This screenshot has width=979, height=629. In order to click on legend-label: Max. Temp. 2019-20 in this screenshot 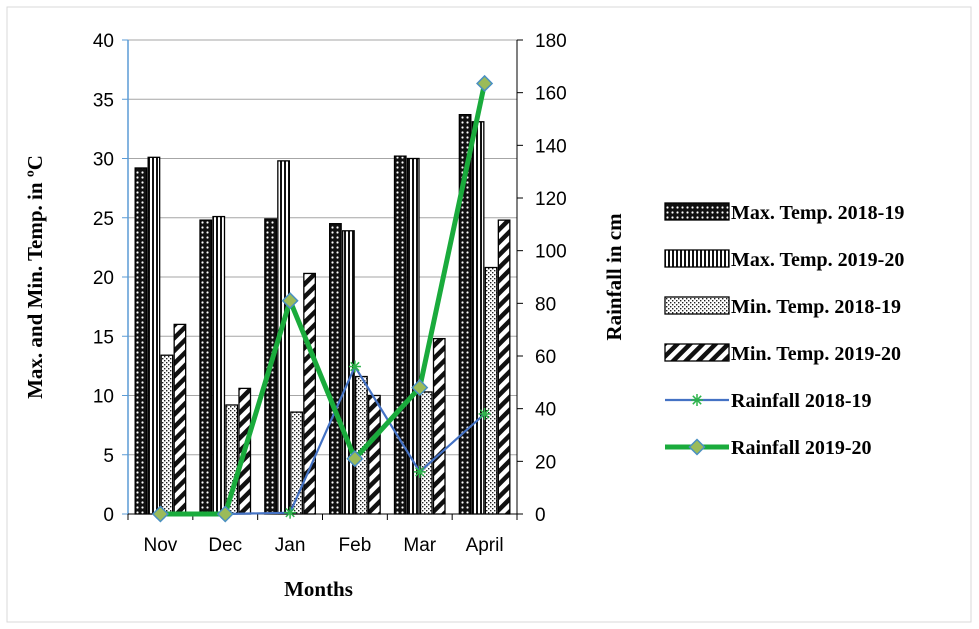, I will do `click(817, 260)`.